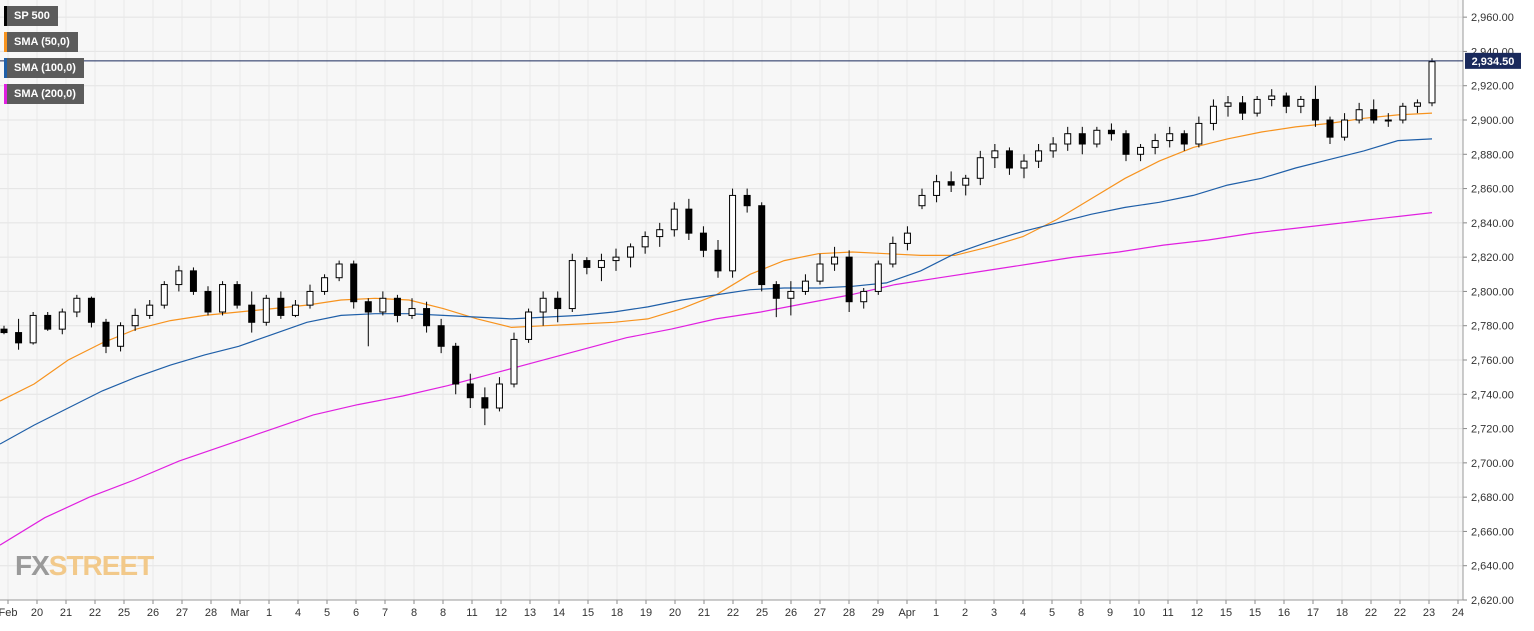 Image resolution: width=1534 pixels, height=631 pixels. Describe the element at coordinates (8, 613) in the screenshot. I see `x-tick-label: Feb` at that location.